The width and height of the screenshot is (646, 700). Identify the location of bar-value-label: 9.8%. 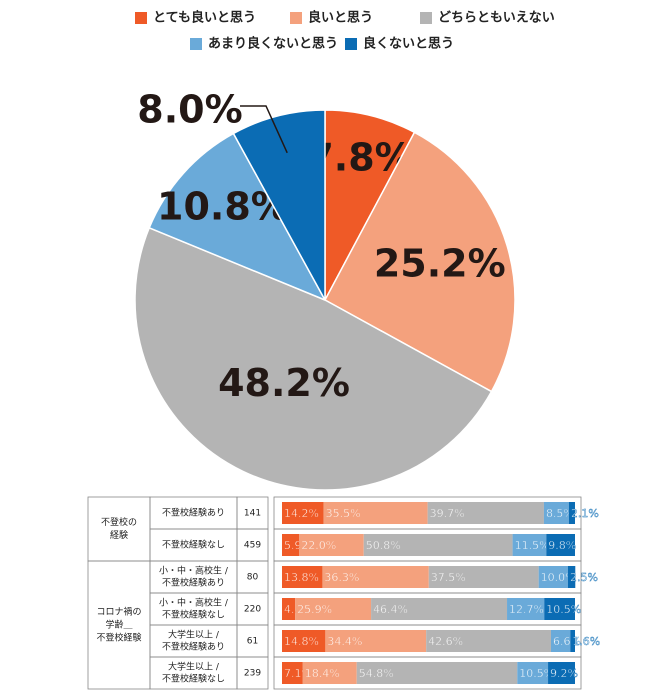
(562, 545).